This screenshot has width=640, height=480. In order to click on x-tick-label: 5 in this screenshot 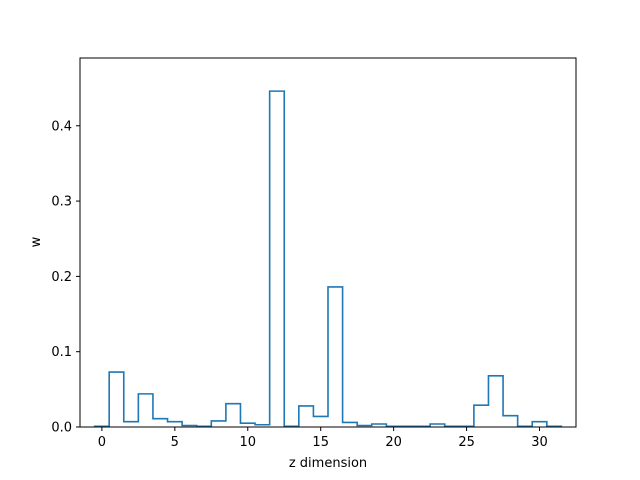, I will do `click(175, 442)`.